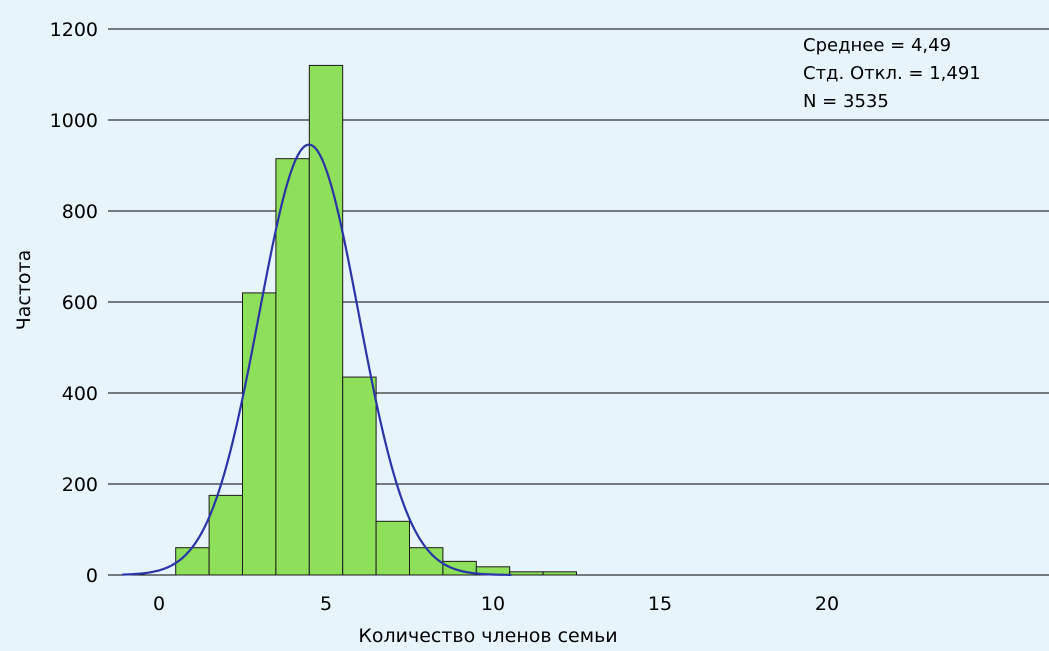 This screenshot has height=651, width=1049. Describe the element at coordinates (487, 636) in the screenshot. I see `x-axis-title: Количество членов семьи` at that location.